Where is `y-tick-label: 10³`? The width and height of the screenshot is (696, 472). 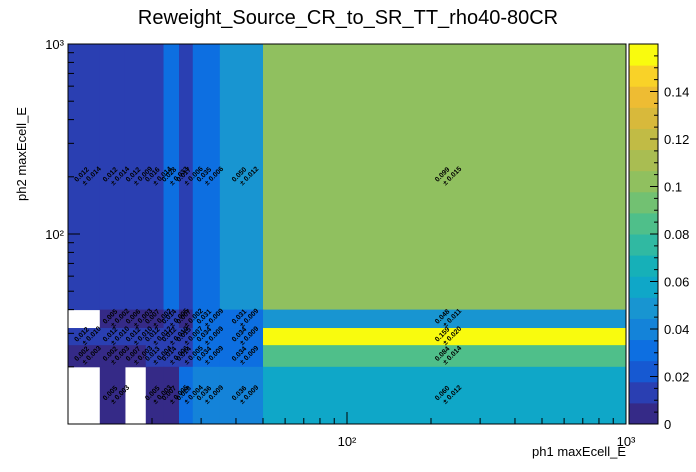
y-tick-label: 10³ is located at coordinates (54, 44).